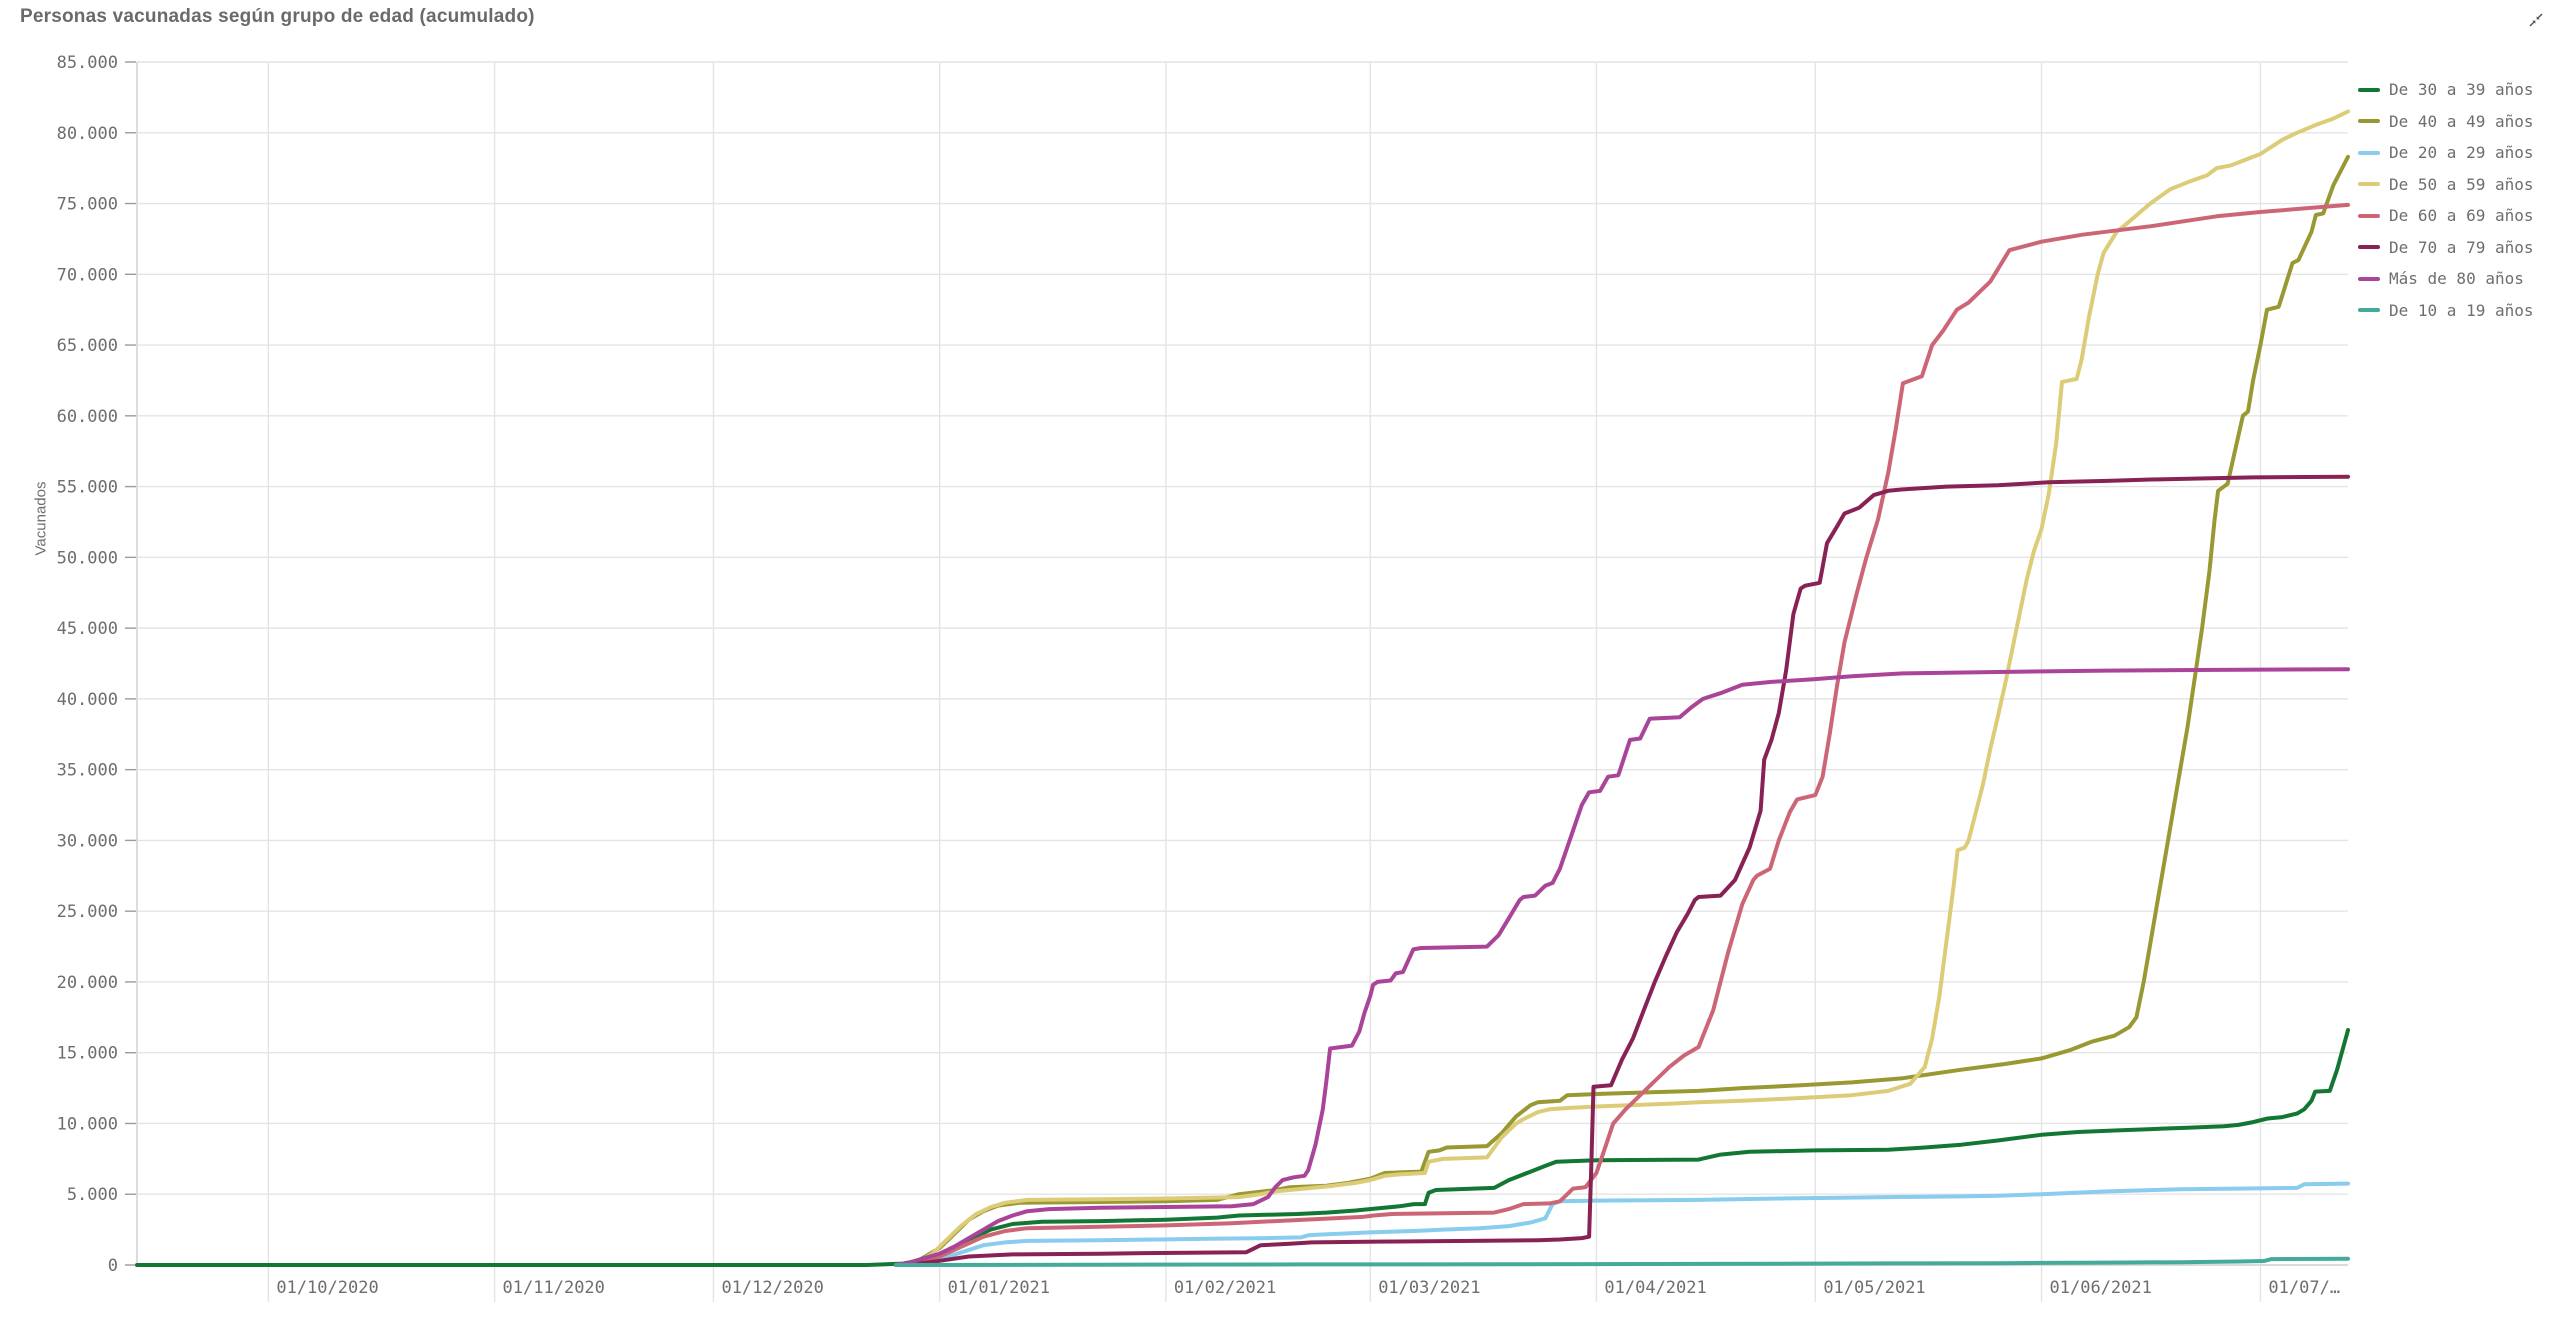  Describe the element at coordinates (772, 1288) in the screenshot. I see `x-tick-label: 01/12/2020` at that location.